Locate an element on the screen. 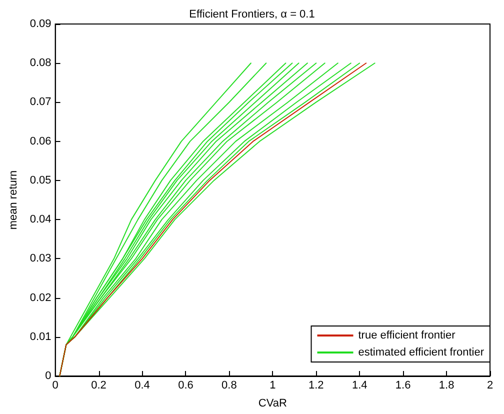 Image resolution: width=504 pixels, height=414 pixels. y-tick-label: 0.08 is located at coordinates (41, 63).